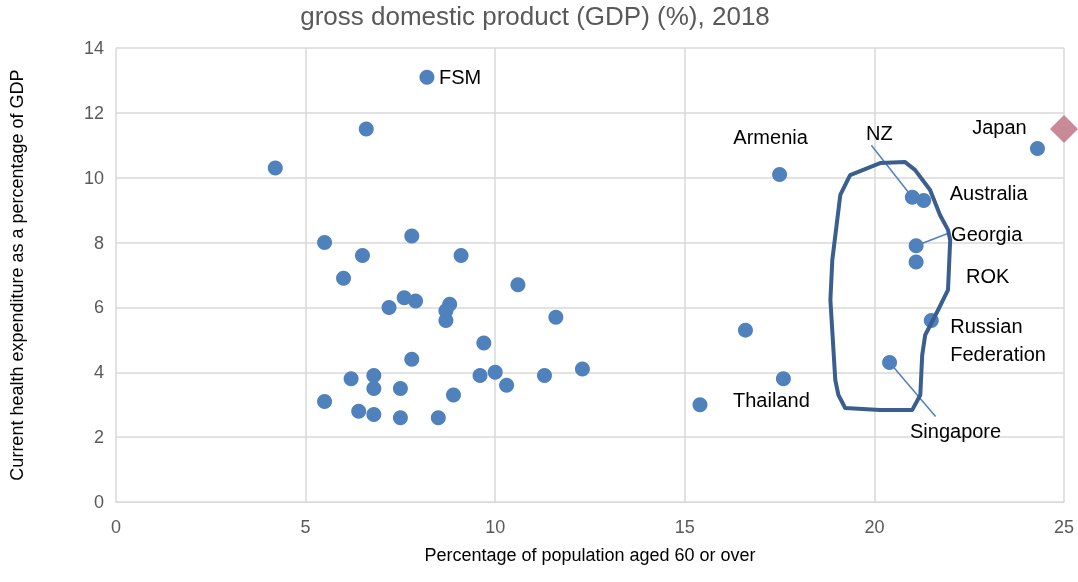 This screenshot has width=1078, height=582. What do you see at coordinates (98, 372) in the screenshot?
I see `y-tick-label: 4` at bounding box center [98, 372].